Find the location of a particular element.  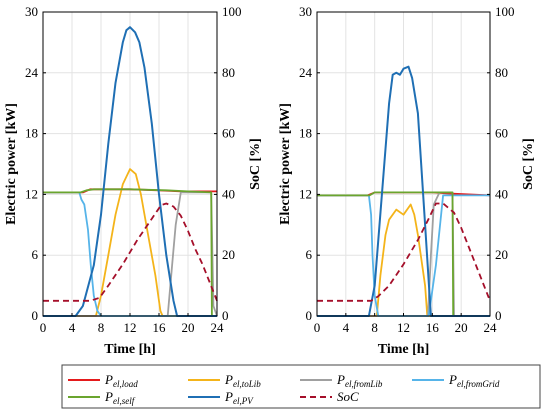

series-line-fromLib is located at coordinates (130, 254).